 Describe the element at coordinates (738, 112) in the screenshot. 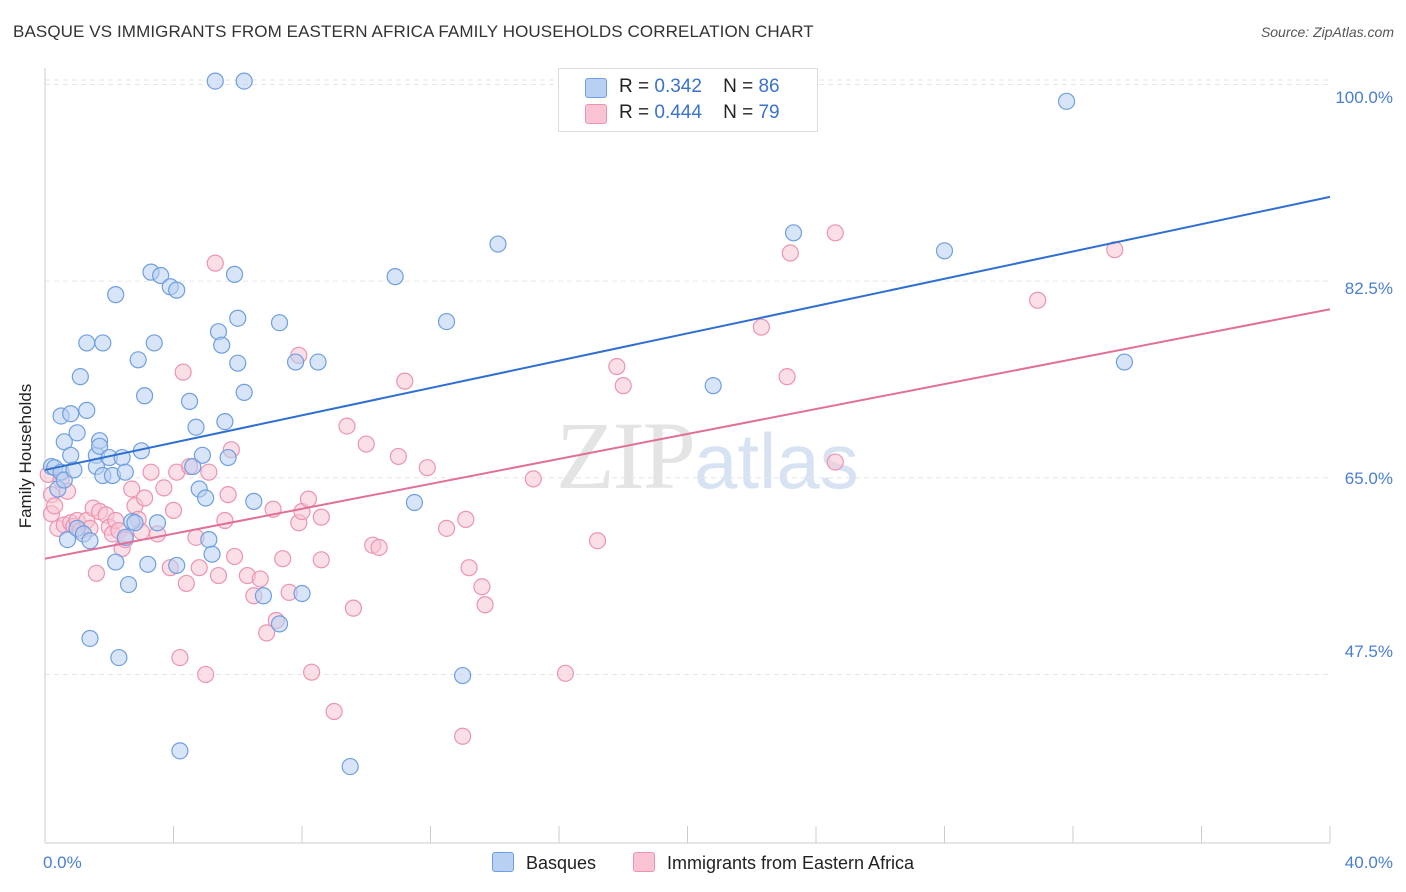

I see `n-label: N =` at that location.